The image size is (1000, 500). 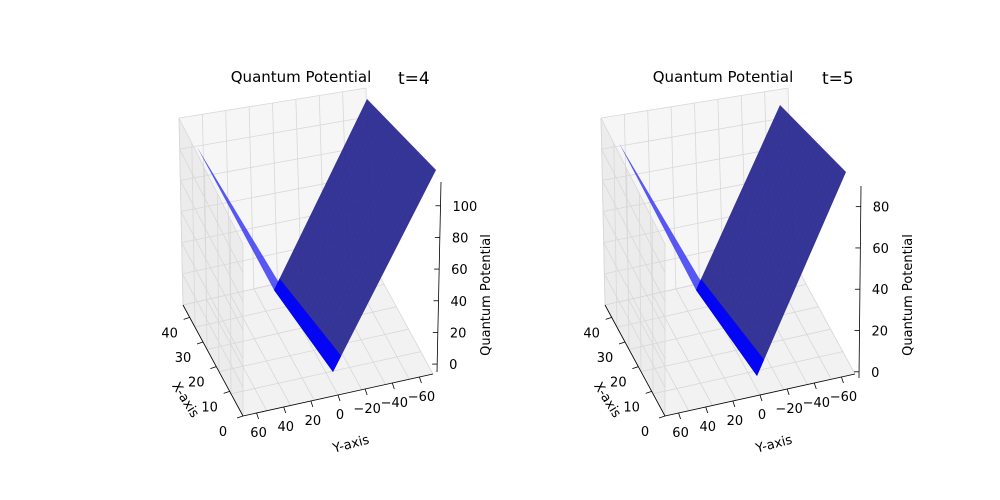 What do you see at coordinates (680, 433) in the screenshot?
I see `y-tick-label: 60` at bounding box center [680, 433].